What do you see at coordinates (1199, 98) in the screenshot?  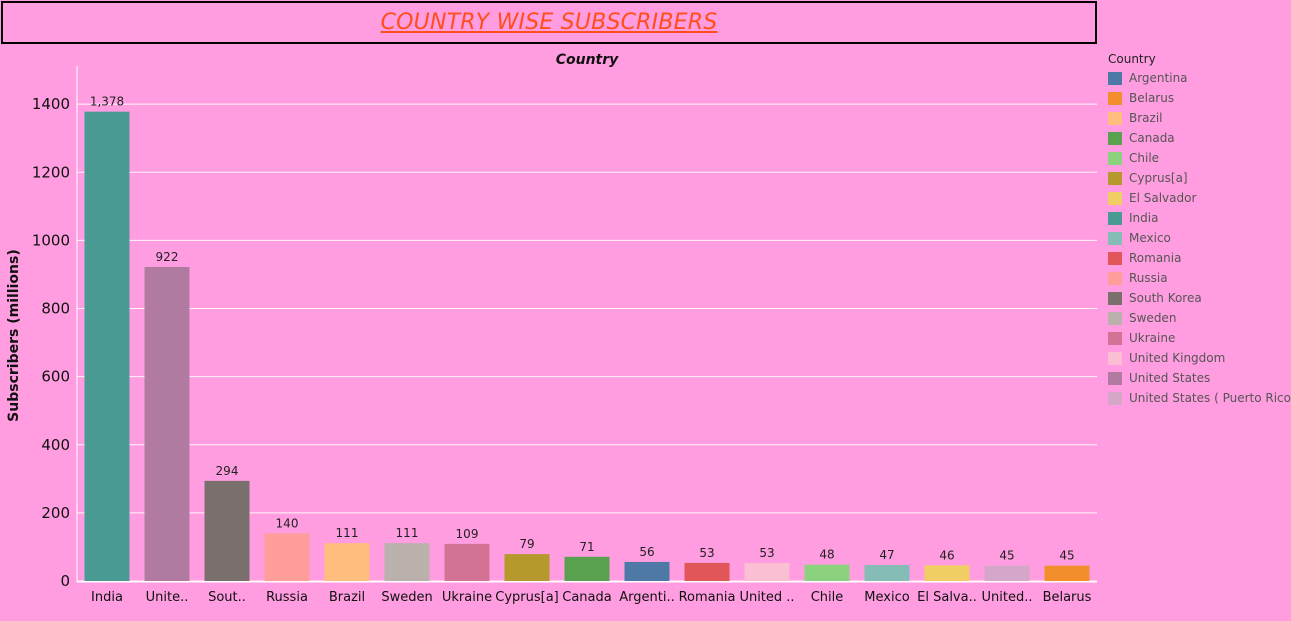 I see `legend-item: Belarus` at bounding box center [1199, 98].